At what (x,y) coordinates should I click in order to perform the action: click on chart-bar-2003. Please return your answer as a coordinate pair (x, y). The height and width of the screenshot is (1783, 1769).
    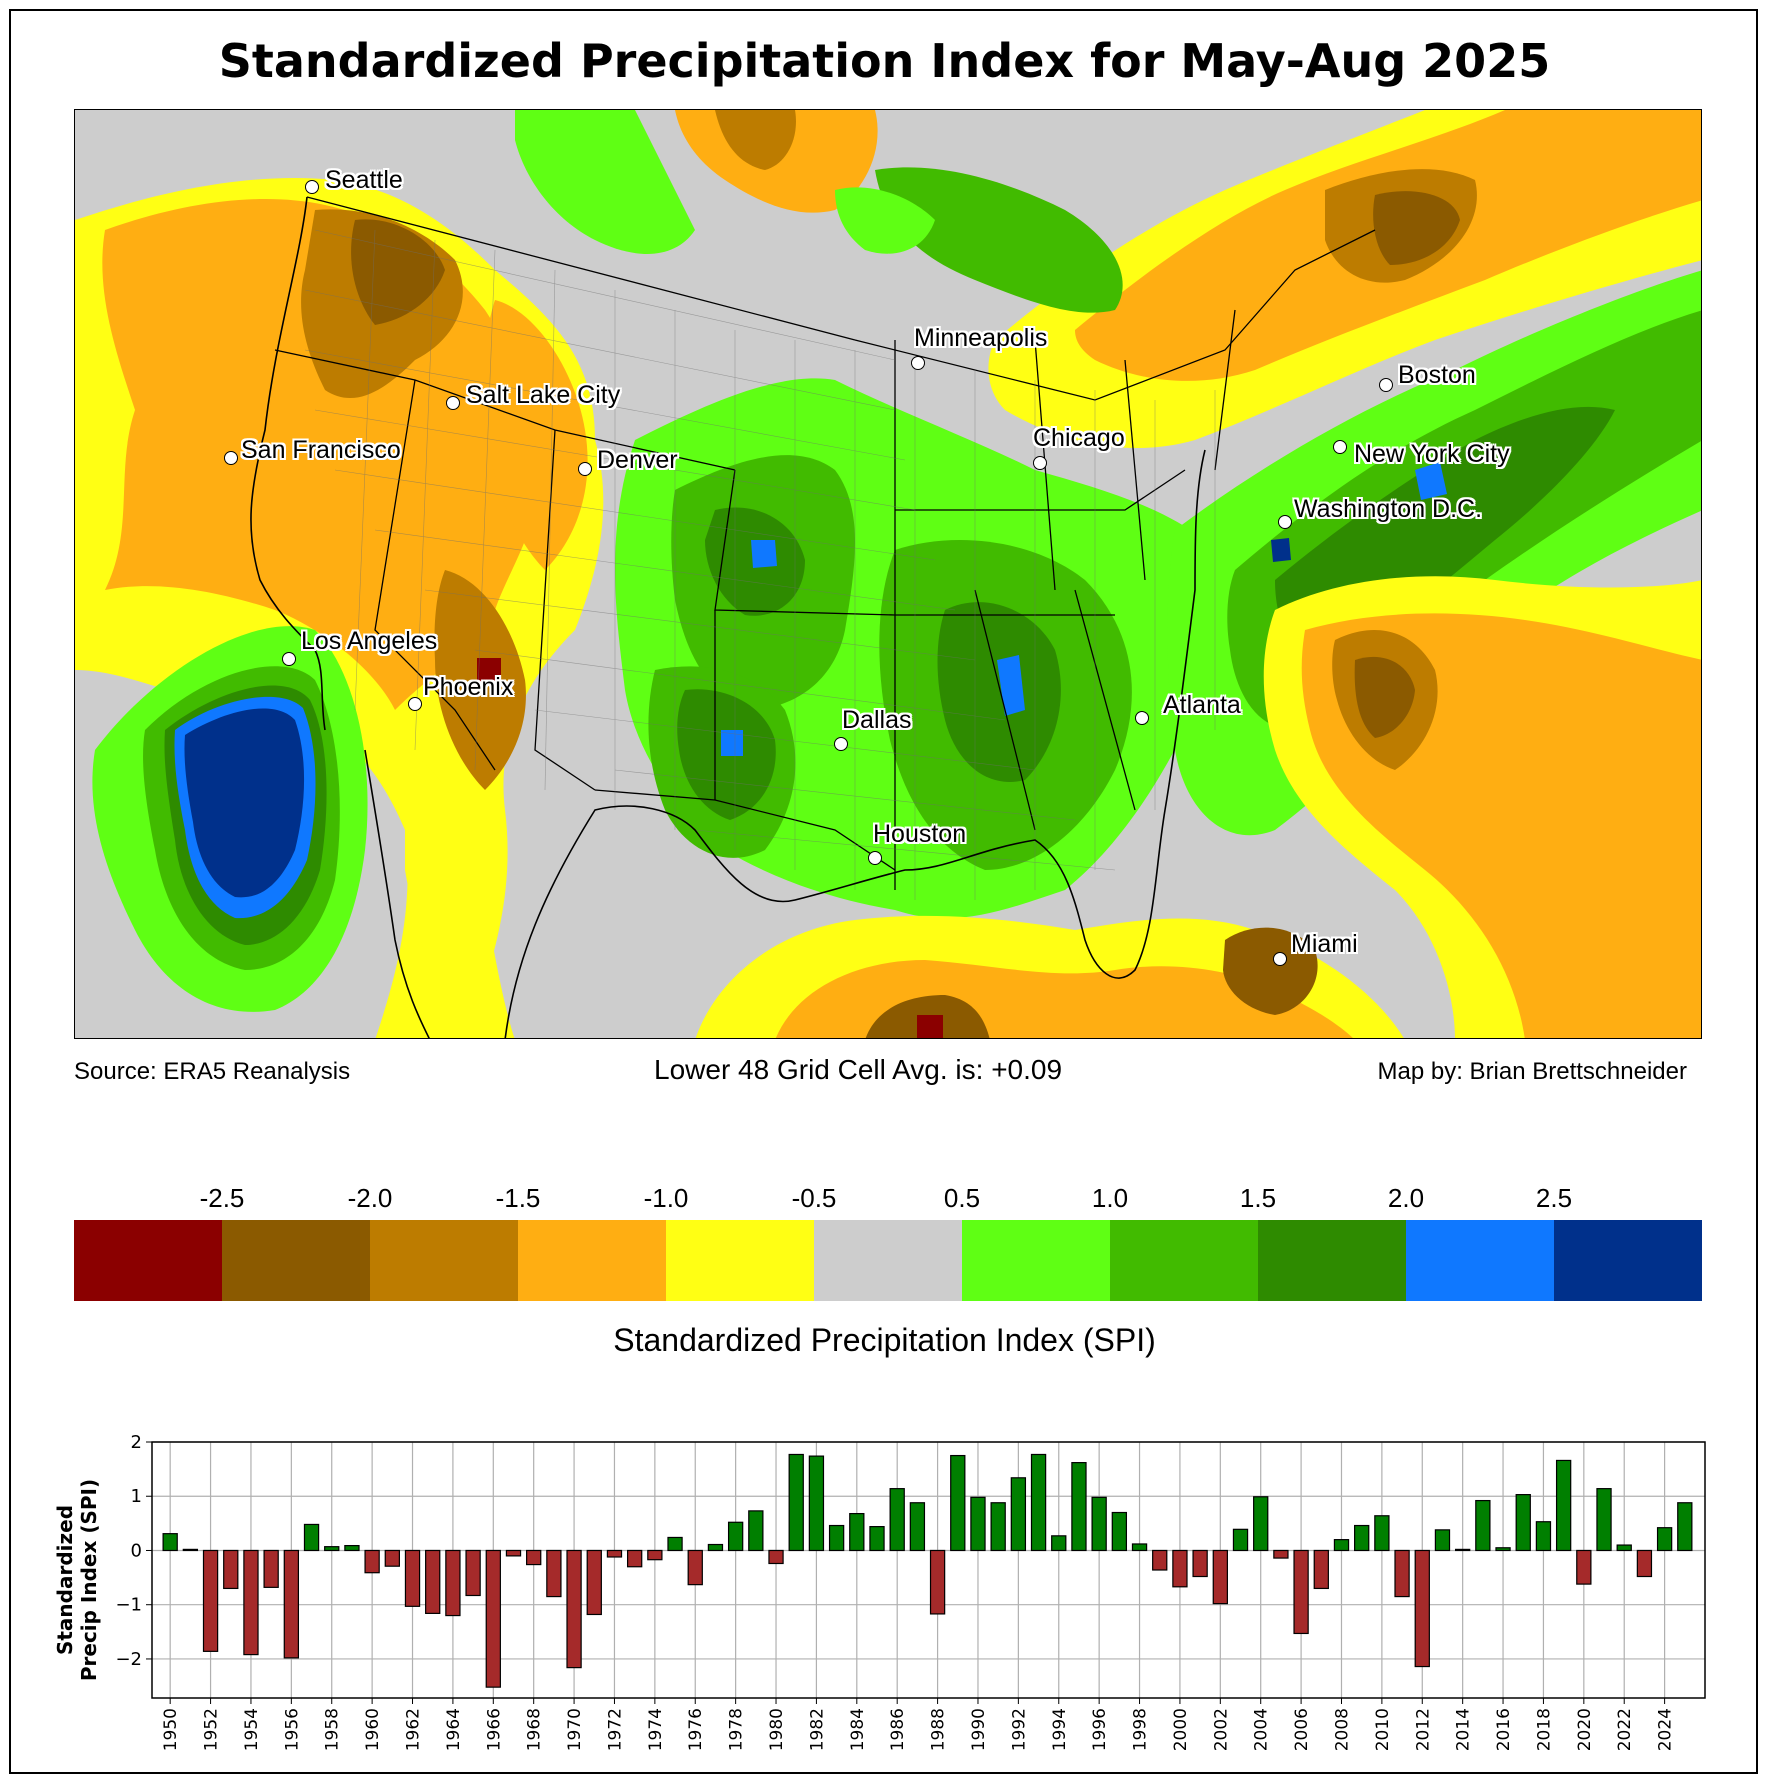
    Looking at the image, I should click on (1240, 1540).